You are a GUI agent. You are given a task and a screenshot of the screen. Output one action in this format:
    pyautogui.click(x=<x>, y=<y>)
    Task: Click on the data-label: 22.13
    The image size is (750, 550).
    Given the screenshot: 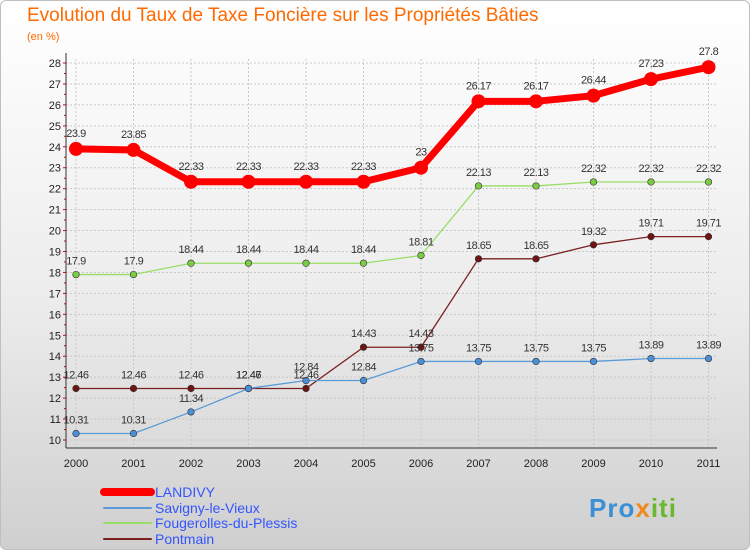 What is the action you would take?
    pyautogui.click(x=535, y=173)
    